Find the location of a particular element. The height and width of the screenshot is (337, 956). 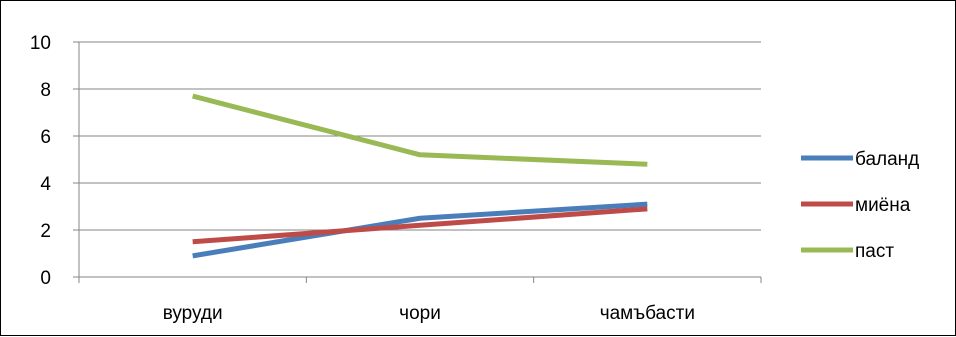

x-category-labels: вуруди чори чамъбасти is located at coordinates (429, 313).